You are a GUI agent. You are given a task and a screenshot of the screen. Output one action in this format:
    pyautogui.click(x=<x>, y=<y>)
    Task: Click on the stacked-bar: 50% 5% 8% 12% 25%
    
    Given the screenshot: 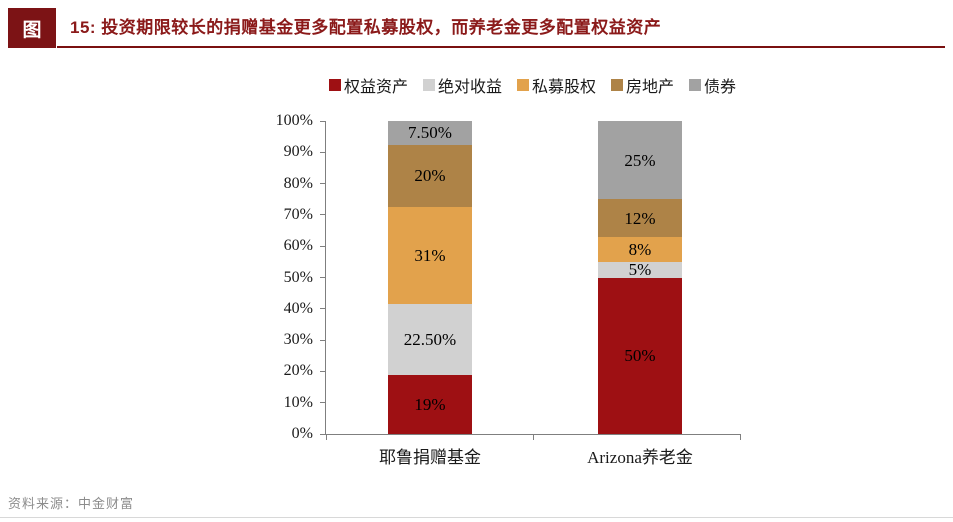 What is the action you would take?
    pyautogui.click(x=640, y=277)
    